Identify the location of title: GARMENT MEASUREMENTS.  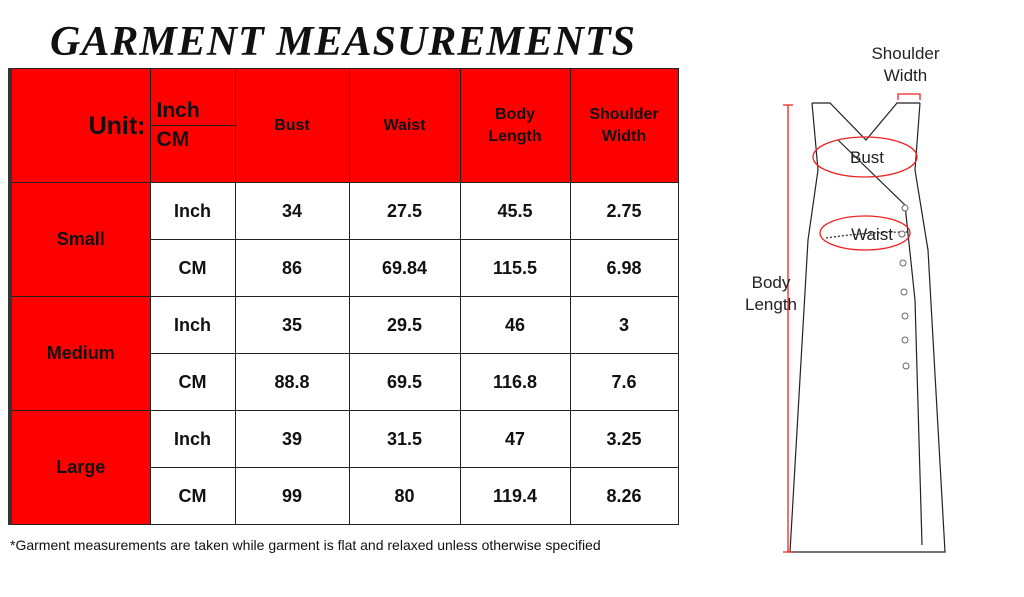
(343, 42).